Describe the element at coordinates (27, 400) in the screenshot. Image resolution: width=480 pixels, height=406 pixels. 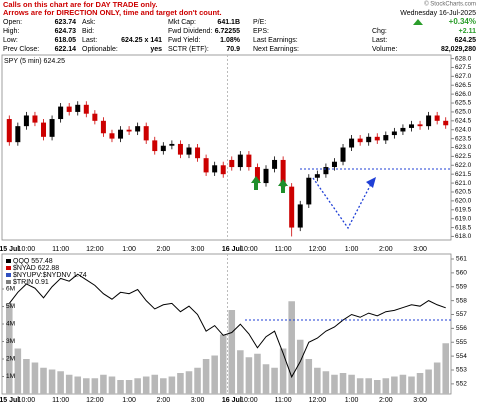
I see `x-tick-label: 10:00` at that location.